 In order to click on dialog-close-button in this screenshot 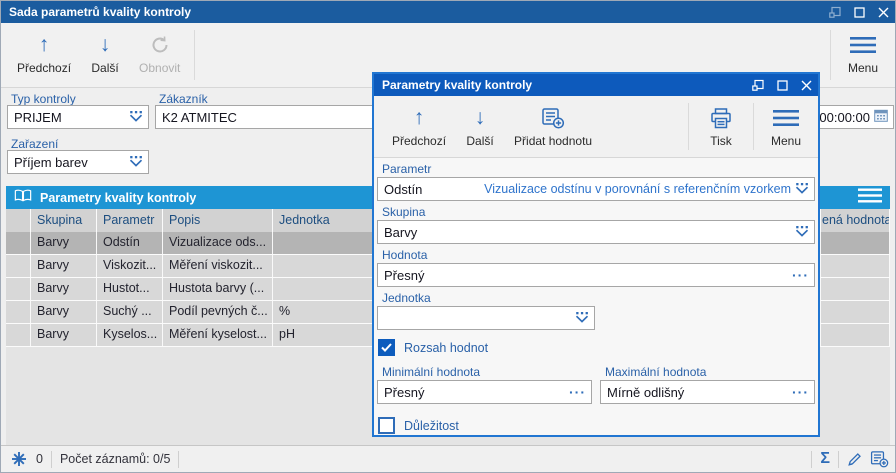, I will do `click(806, 85)`.